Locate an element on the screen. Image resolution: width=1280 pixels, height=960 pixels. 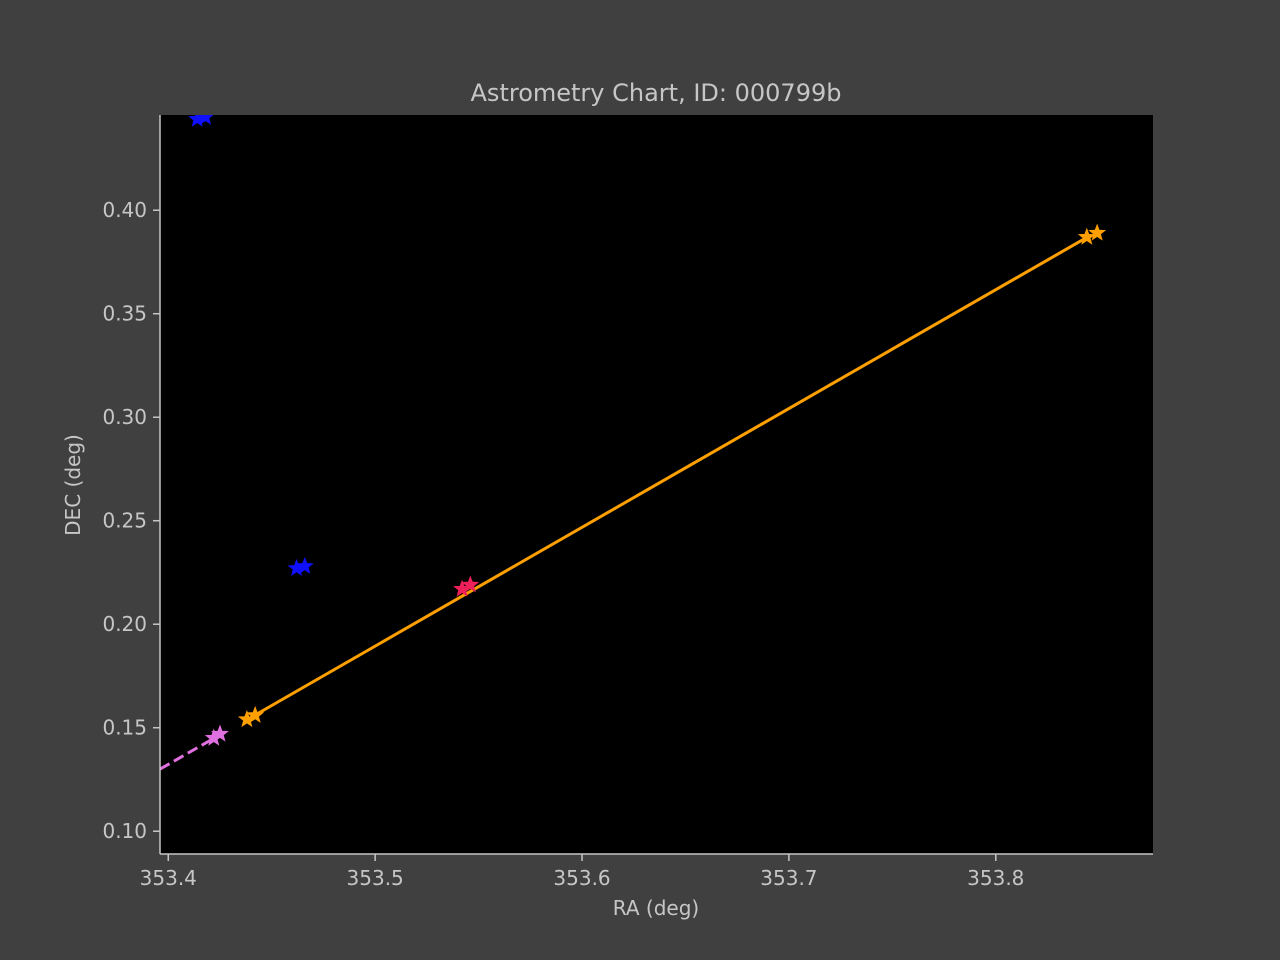
y-tick-label: 0.20 is located at coordinates (124, 624).